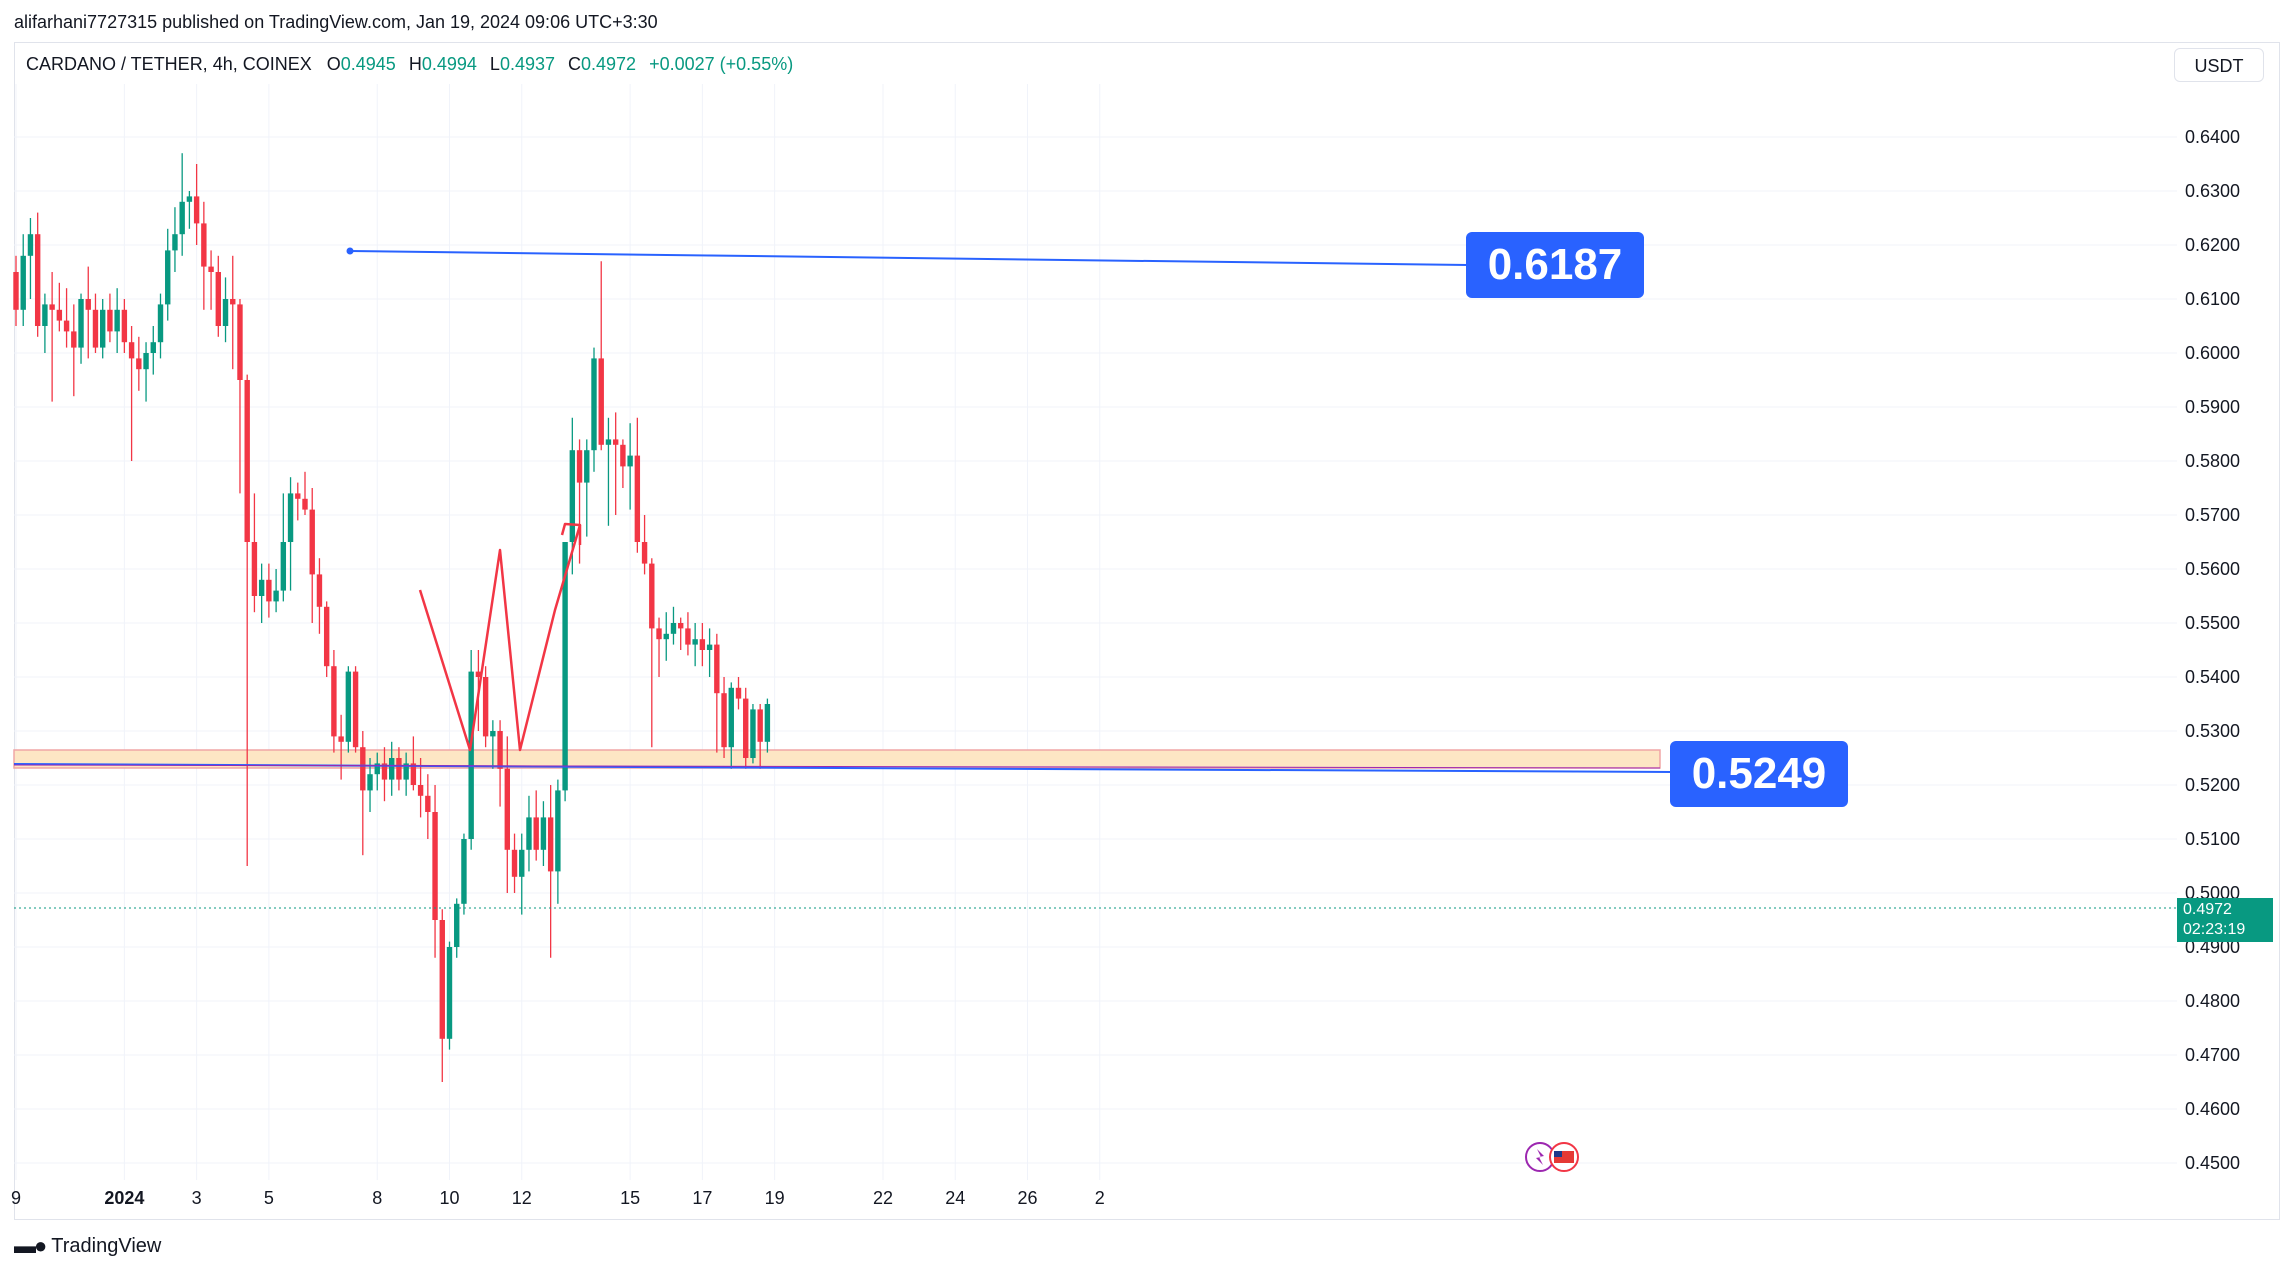  What do you see at coordinates (2212, 191) in the screenshot?
I see `y-tick-label: 0.6300` at bounding box center [2212, 191].